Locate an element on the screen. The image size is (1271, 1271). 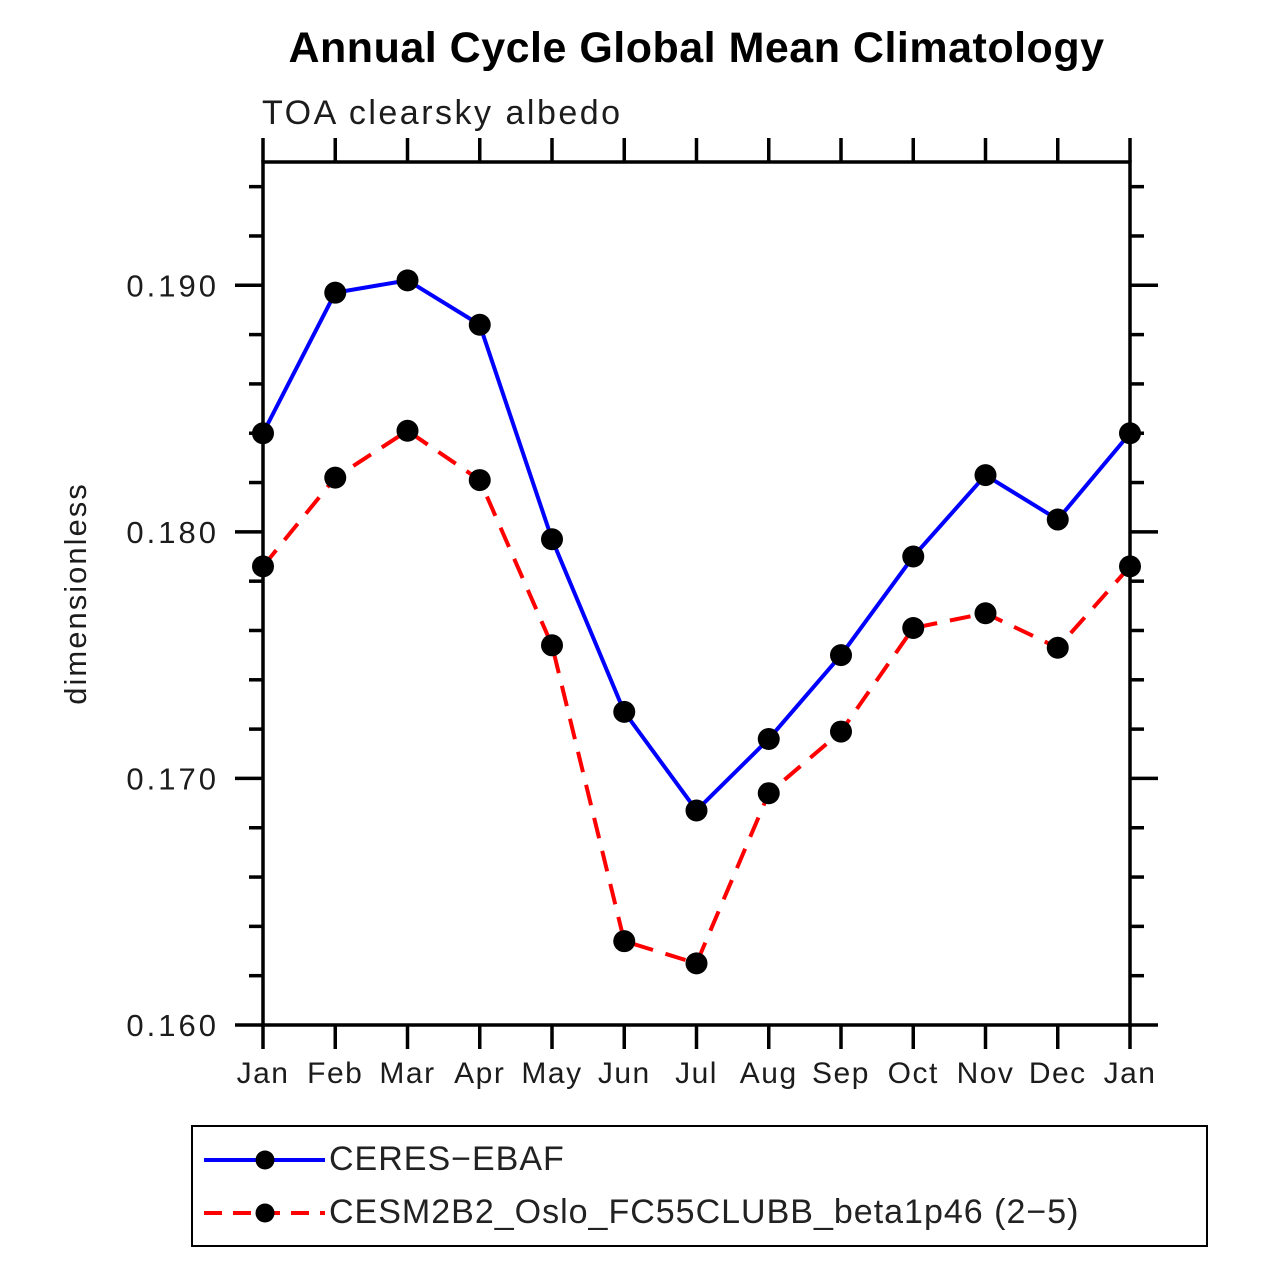
legend-sample-solid-line is located at coordinates (264, 1159).